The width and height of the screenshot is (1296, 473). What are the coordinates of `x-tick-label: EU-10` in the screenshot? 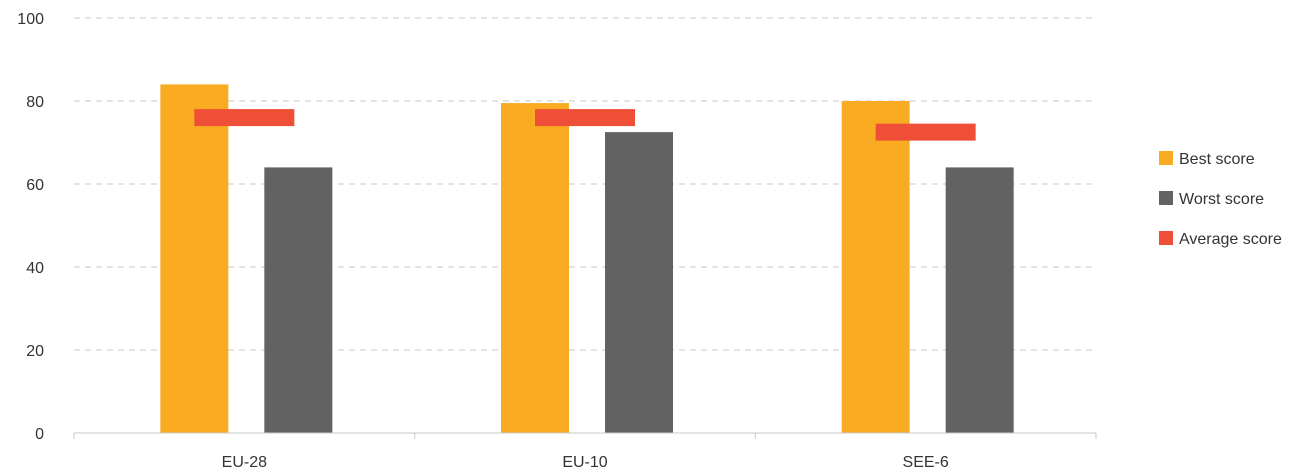 It's located at (584, 462).